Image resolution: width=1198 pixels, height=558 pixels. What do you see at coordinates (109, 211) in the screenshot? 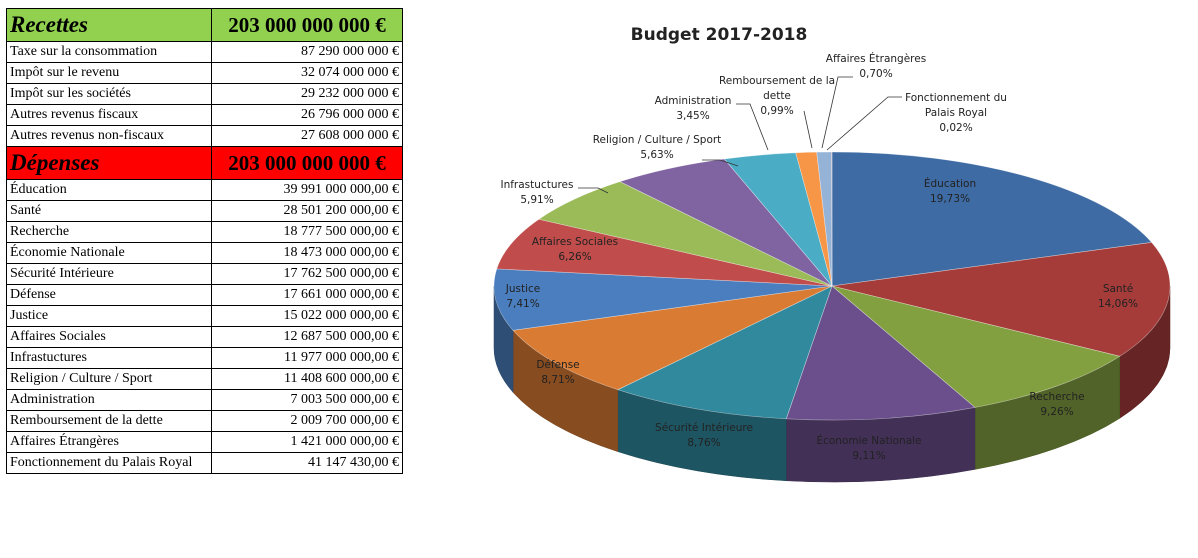
I see `row-label: Santé` at bounding box center [109, 211].